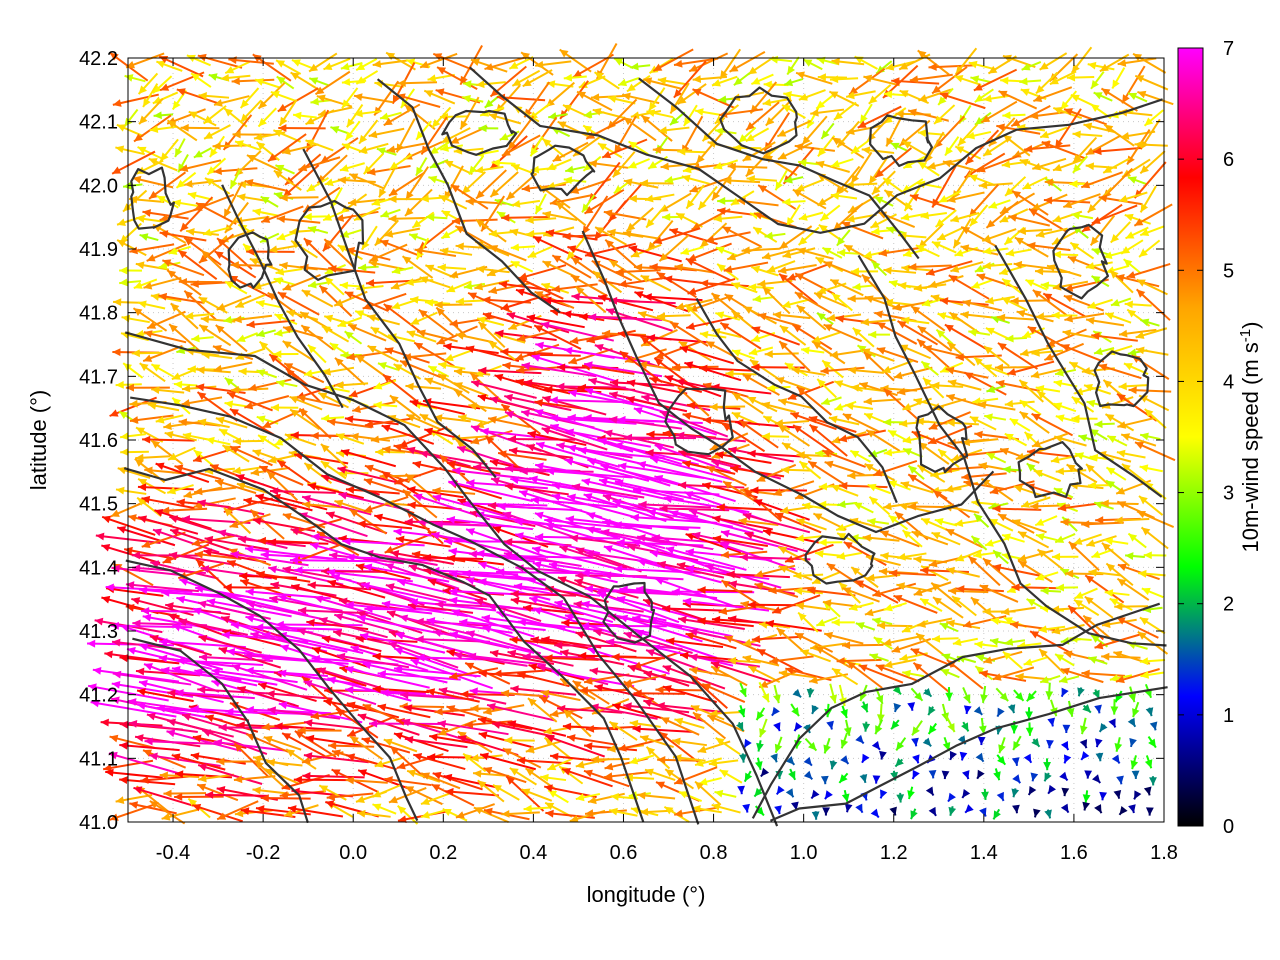 The image size is (1280, 960). Describe the element at coordinates (1074, 853) in the screenshot. I see `x-tick-label: 1.6` at that location.